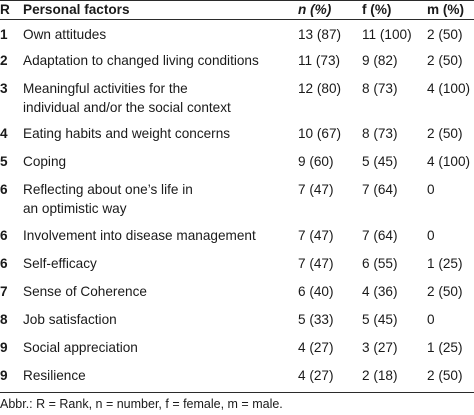  What do you see at coordinates (380, 375) in the screenshot?
I see `row-f-percent: 2 (18)` at bounding box center [380, 375].